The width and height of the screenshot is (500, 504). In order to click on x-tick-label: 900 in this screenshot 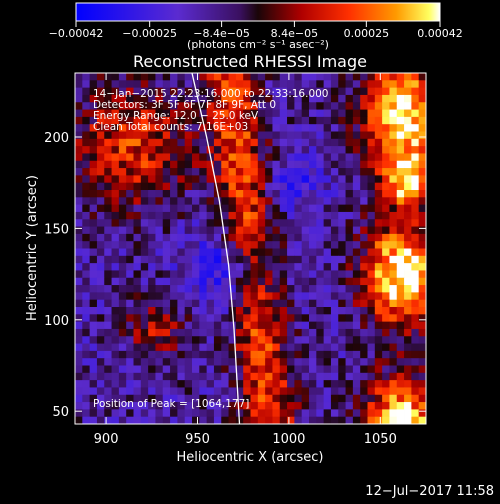, I will do `click(106, 439)`.